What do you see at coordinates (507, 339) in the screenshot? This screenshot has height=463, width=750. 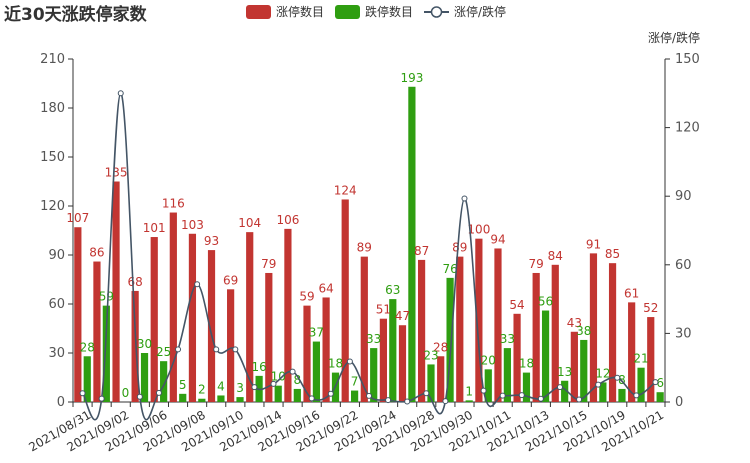 I see `fall-data-label: 33` at bounding box center [507, 339].